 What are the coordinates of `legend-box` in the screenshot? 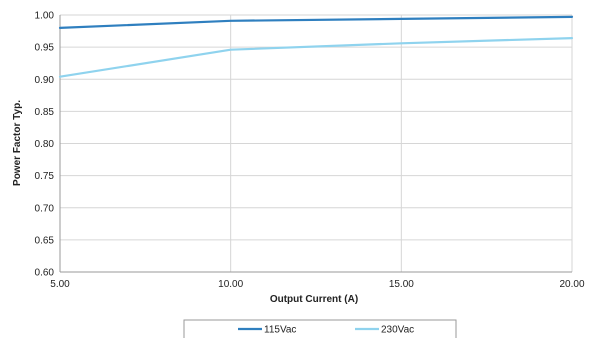 It's located at (320, 328).